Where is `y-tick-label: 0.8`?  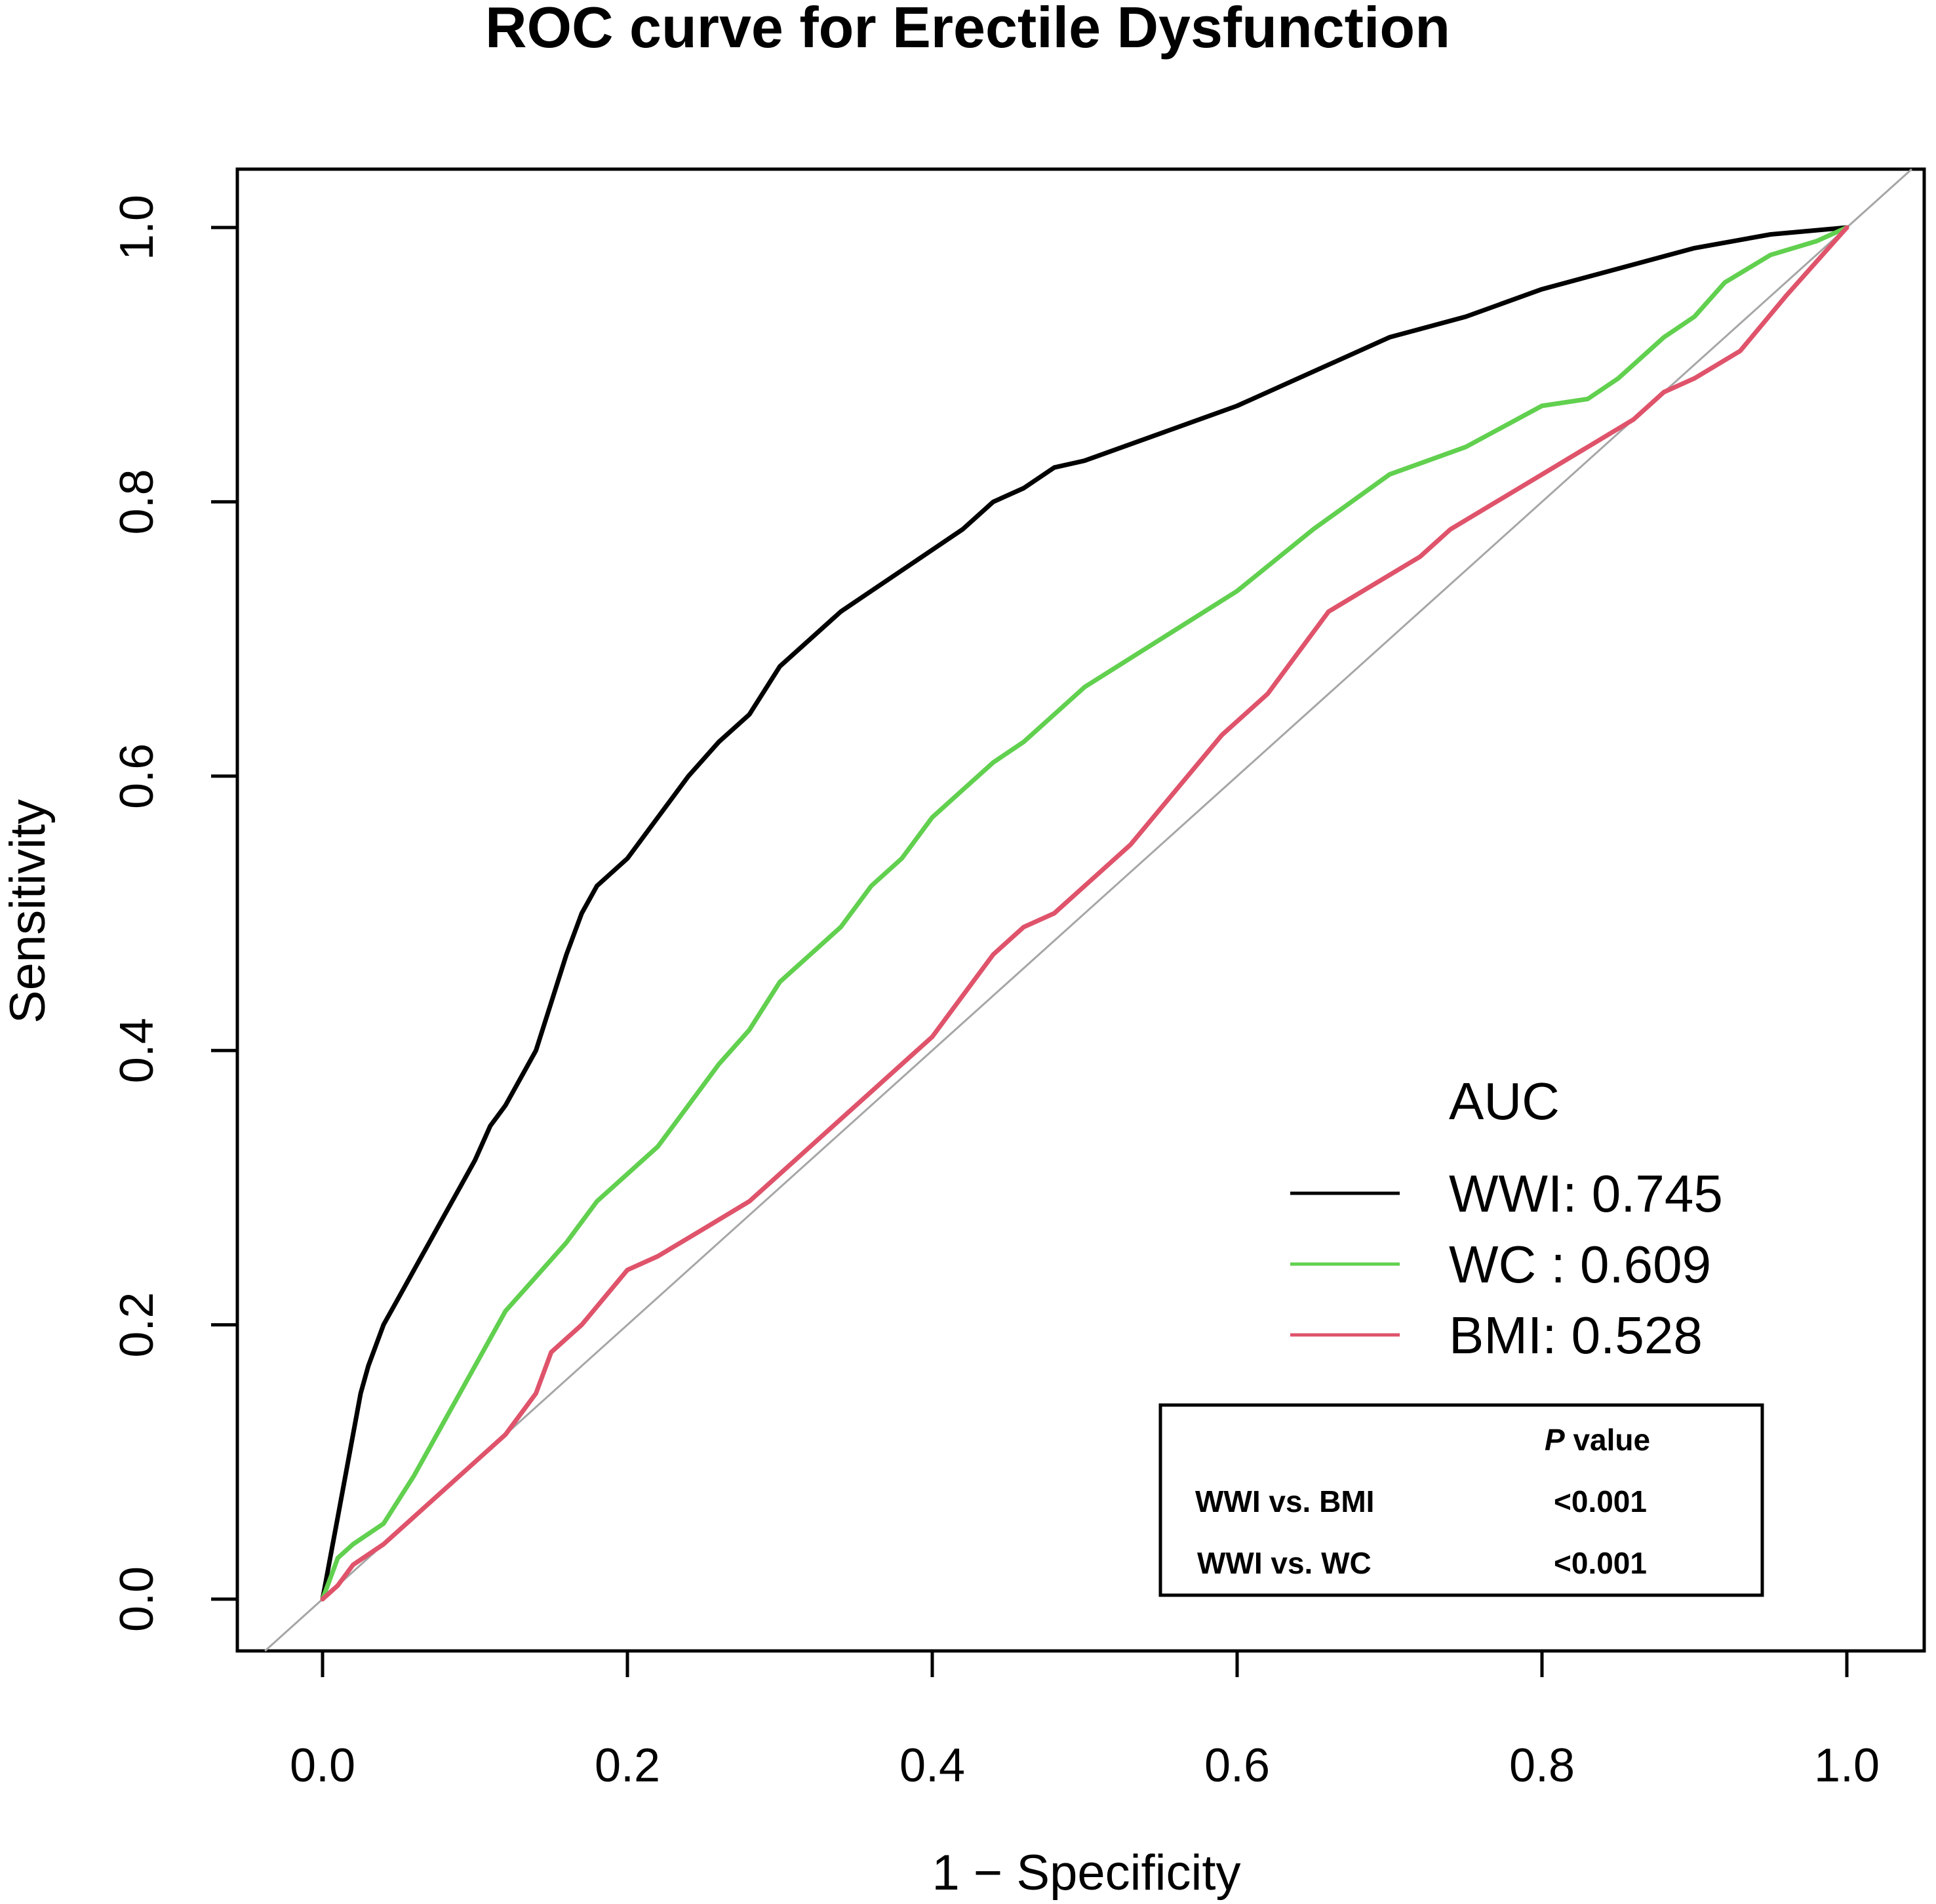
y-tick-label: 0.8 is located at coordinates (137, 501).